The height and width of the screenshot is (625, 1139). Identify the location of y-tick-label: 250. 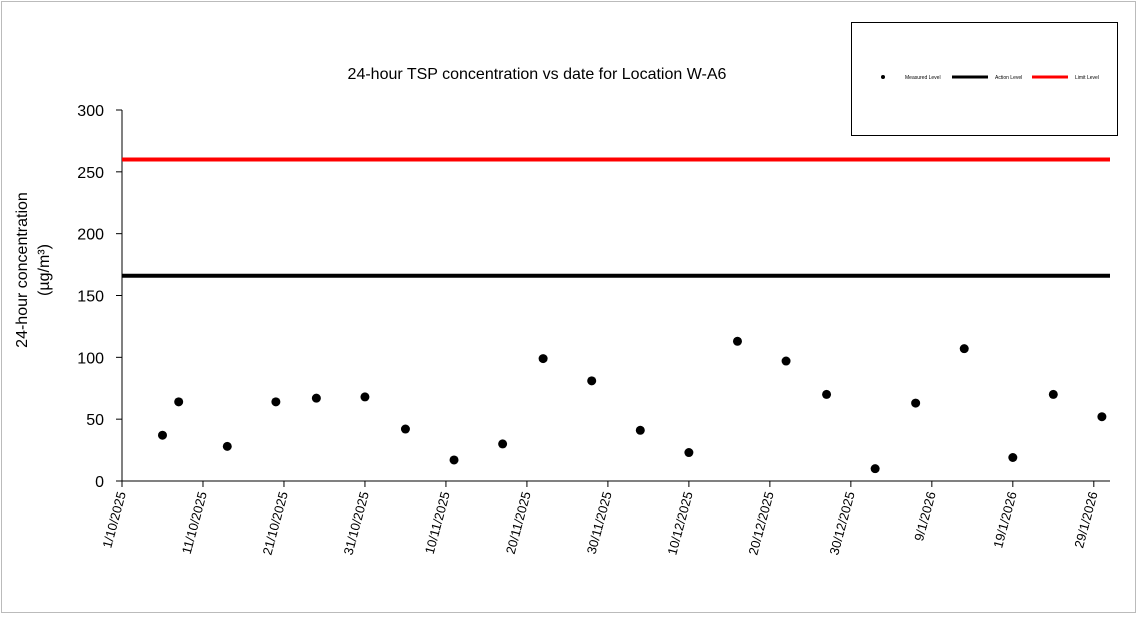
(90, 173).